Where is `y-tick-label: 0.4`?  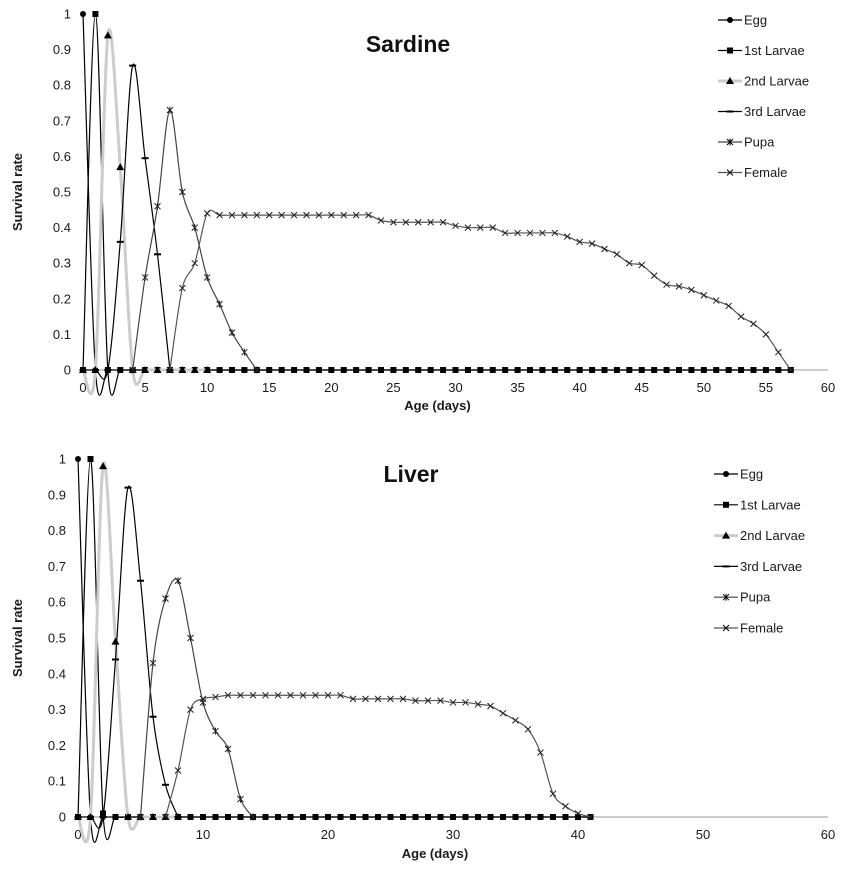
y-tick-label: 0.4 is located at coordinates (57, 673).